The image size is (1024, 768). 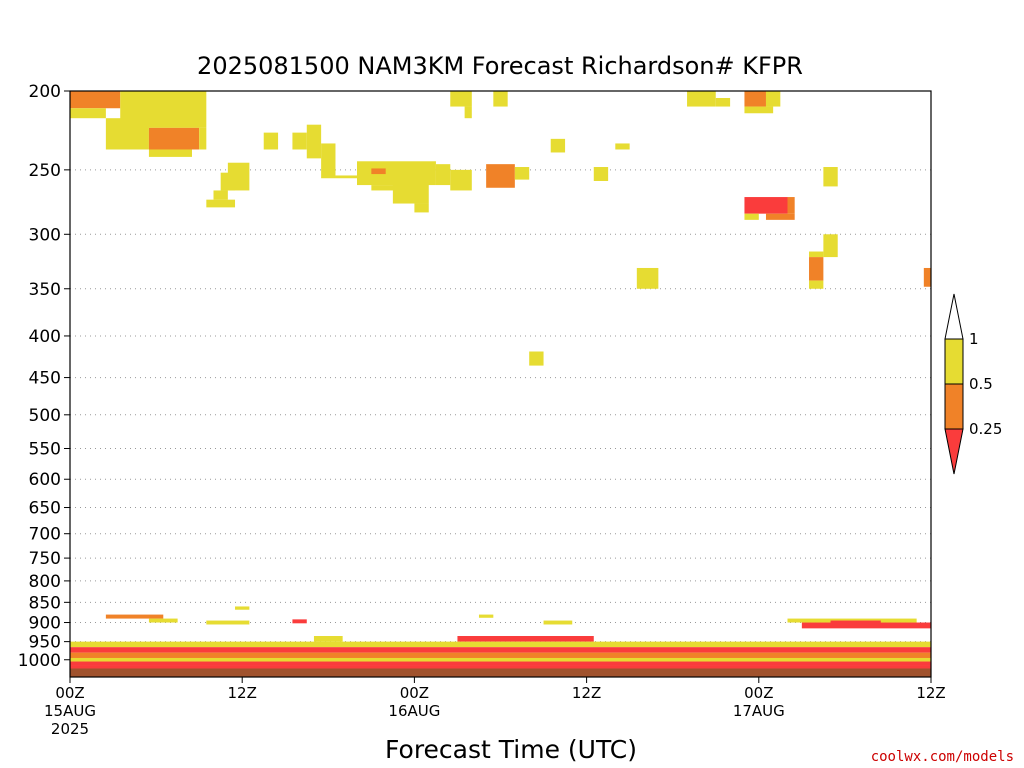 What do you see at coordinates (981, 384) in the screenshot?
I see `colorbar-tick-label: 0.5` at bounding box center [981, 384].